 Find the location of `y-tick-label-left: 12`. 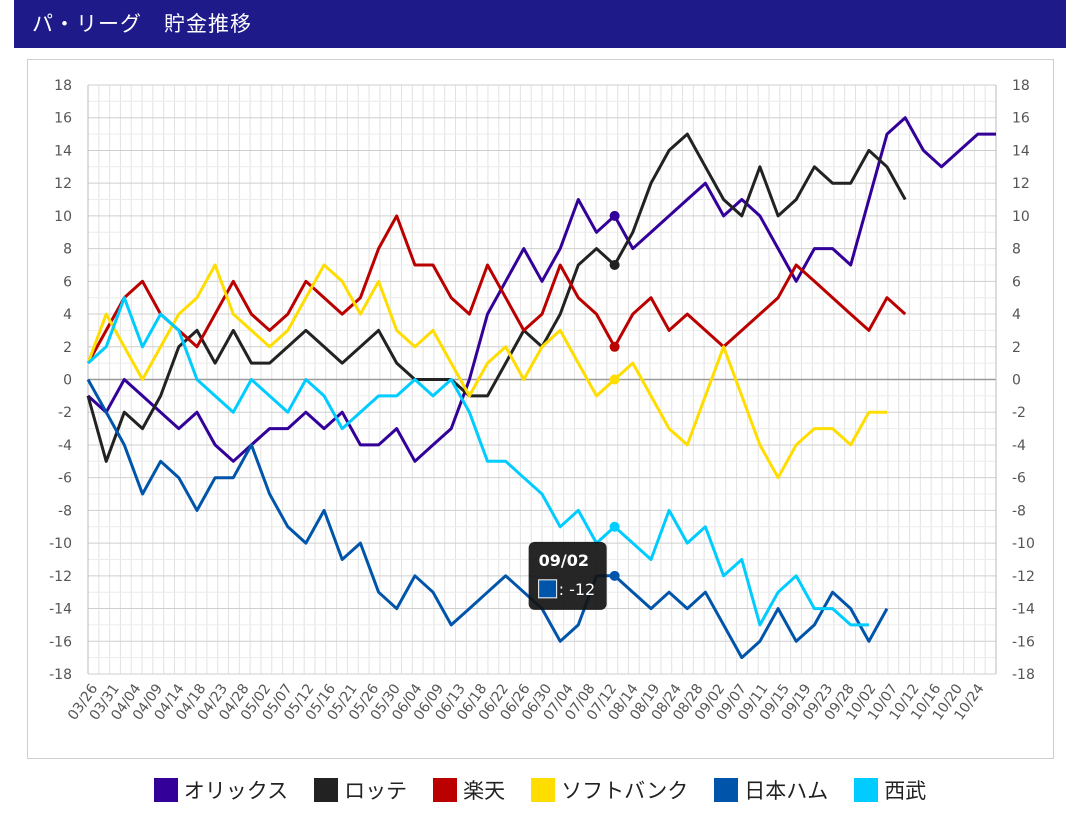

y-tick-label-left: 12 is located at coordinates (63, 184).